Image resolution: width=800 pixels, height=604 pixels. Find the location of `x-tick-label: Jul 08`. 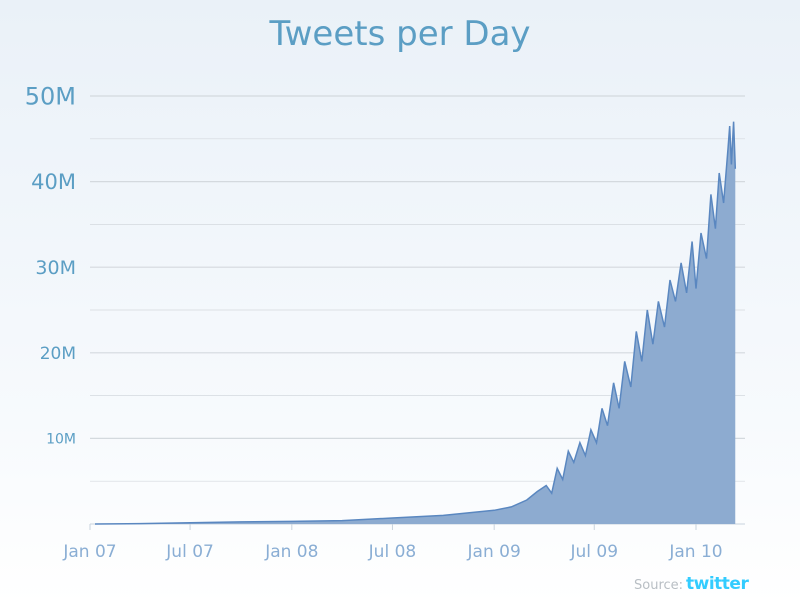

x-tick-label: Jul 08 is located at coordinates (392, 552).